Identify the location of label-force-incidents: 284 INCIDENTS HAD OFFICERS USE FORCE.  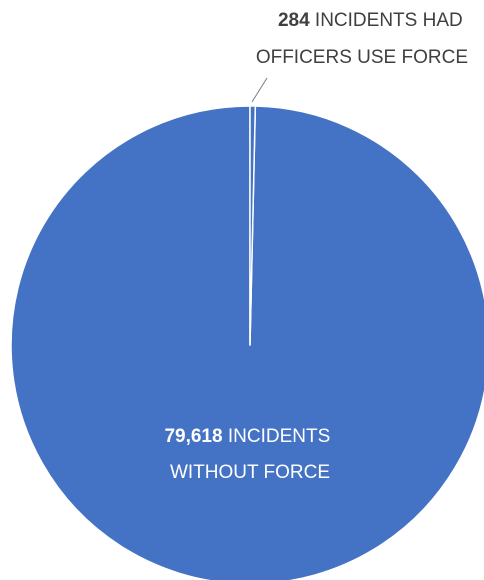
(362, 39).